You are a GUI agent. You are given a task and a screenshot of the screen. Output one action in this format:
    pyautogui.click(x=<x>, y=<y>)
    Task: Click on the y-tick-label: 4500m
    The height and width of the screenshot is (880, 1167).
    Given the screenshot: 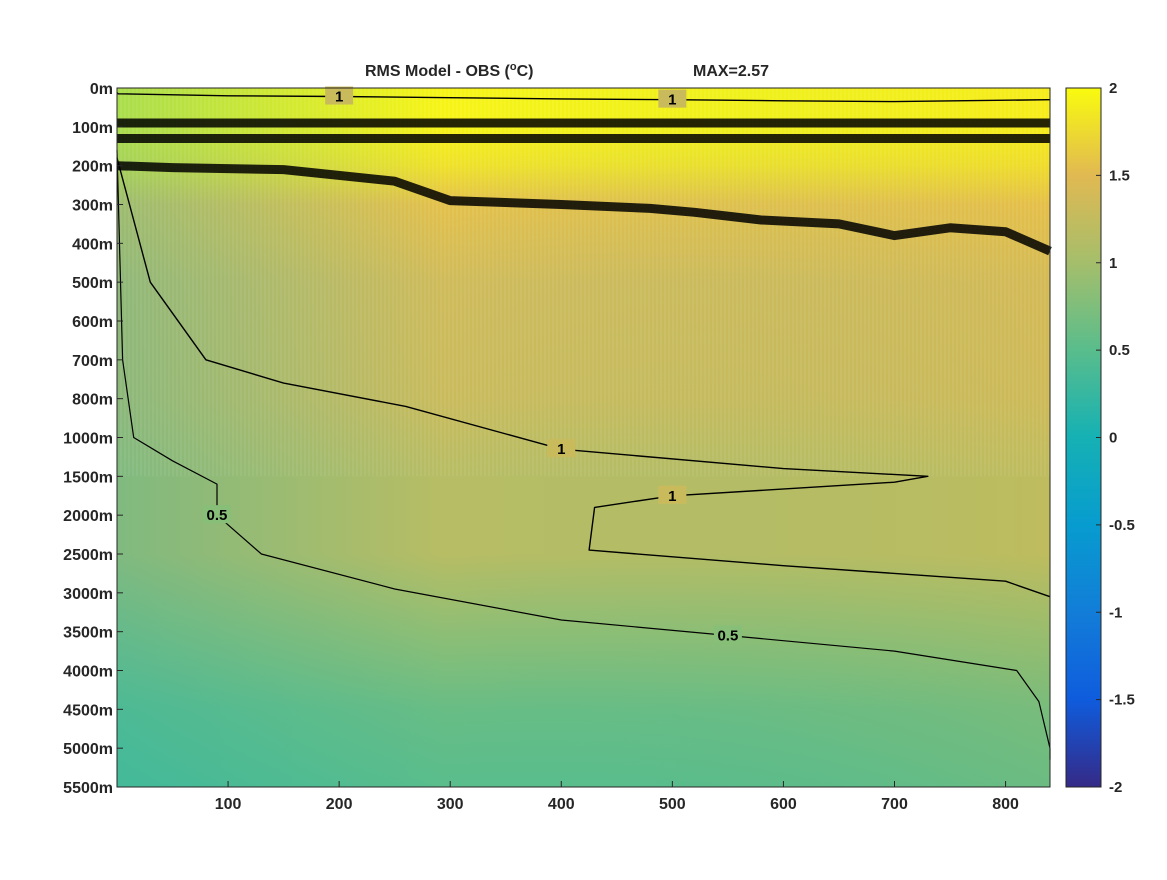 What is the action you would take?
    pyautogui.click(x=88, y=710)
    